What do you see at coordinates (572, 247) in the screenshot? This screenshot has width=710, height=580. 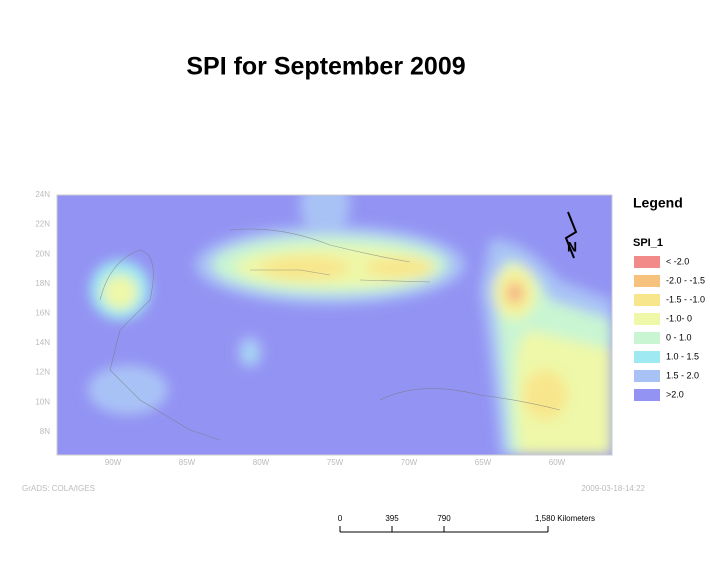 I see `svg-text: N` at bounding box center [572, 247].